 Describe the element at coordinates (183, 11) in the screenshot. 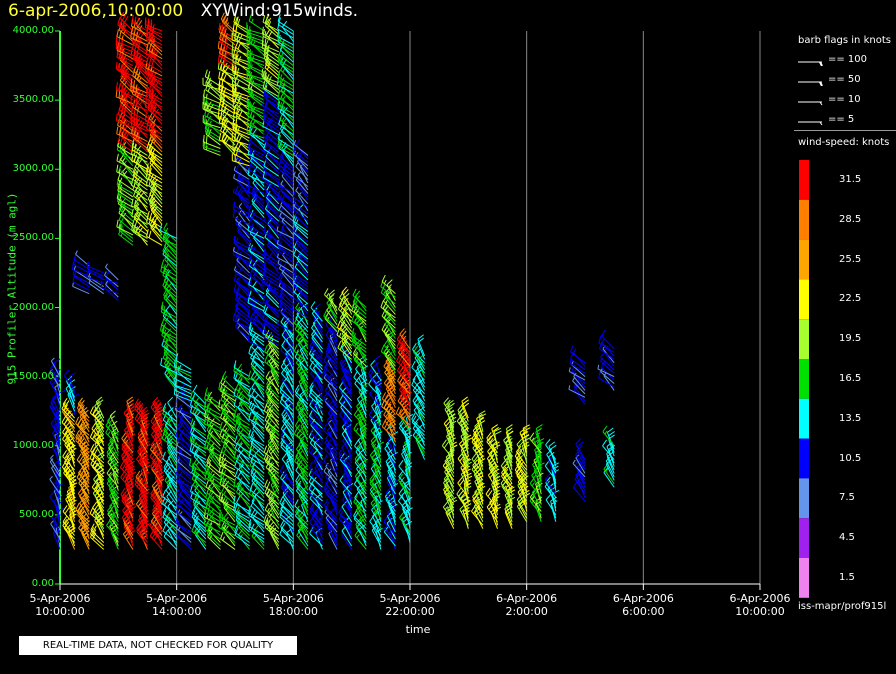

I see `chart-title-bar: 6-apr-2006,10:00:00 XYWind:915winds.` at that location.